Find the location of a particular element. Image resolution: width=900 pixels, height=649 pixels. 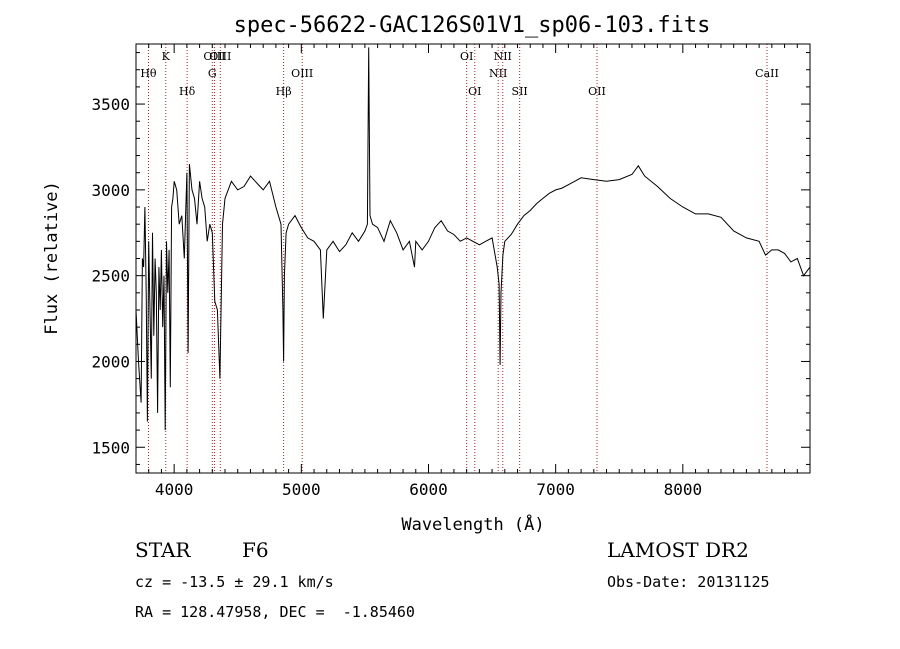

obs-date-text: Obs-Date: 20131125 is located at coordinates (688, 582).